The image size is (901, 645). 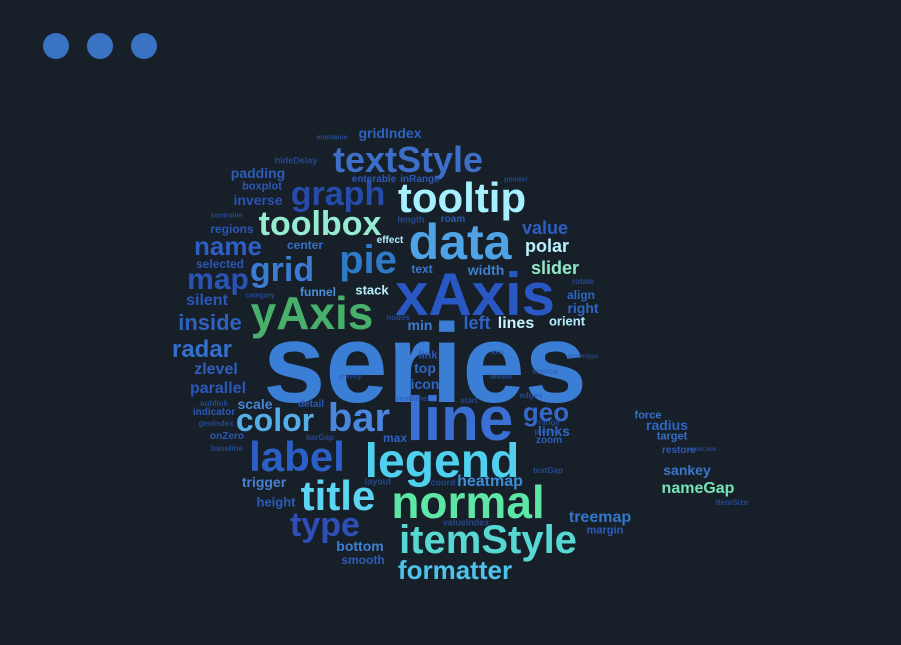 I want to click on word-name: name, so click(x=228, y=246).